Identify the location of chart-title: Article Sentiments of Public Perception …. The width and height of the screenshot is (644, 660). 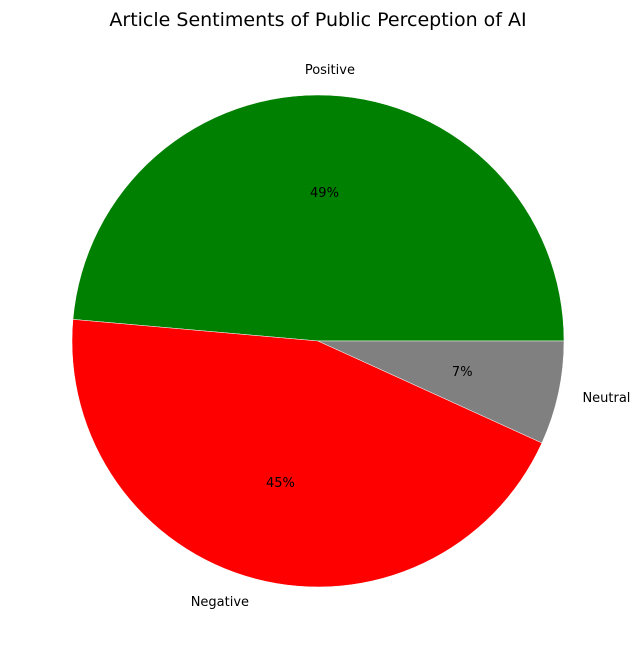
(317, 20).